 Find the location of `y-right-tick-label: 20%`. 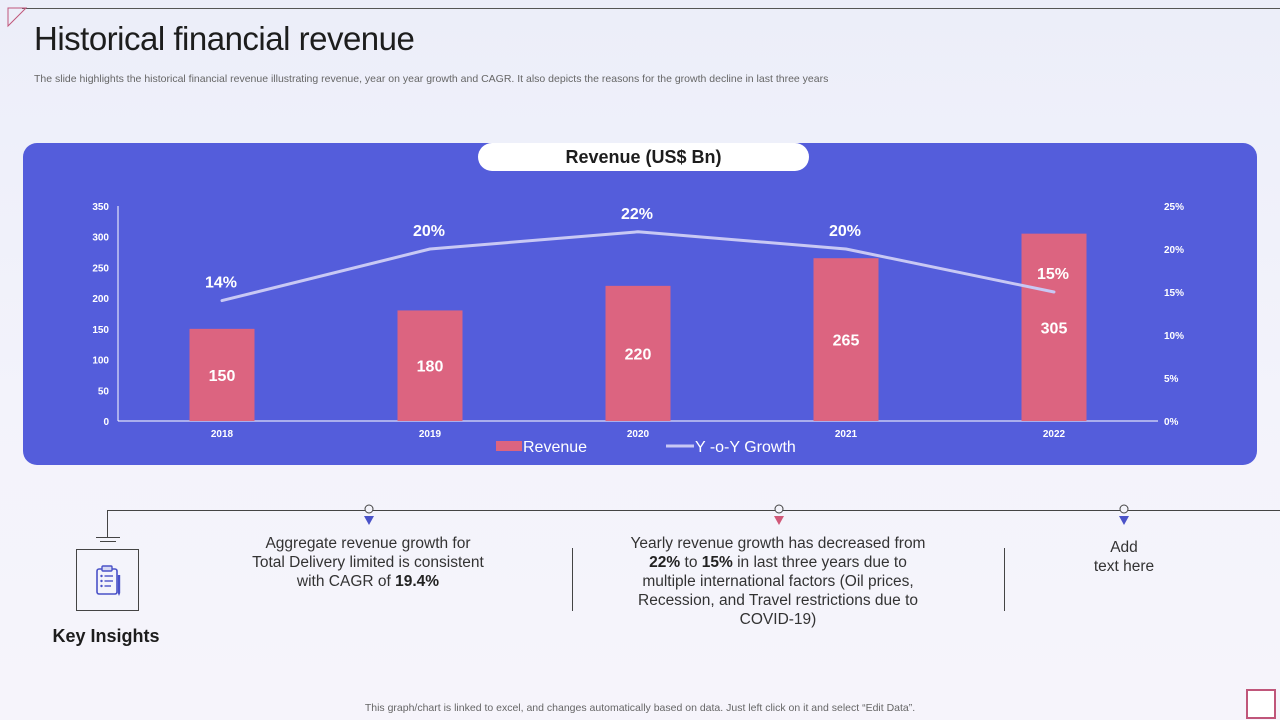

y-right-tick-label: 20% is located at coordinates (1174, 250).